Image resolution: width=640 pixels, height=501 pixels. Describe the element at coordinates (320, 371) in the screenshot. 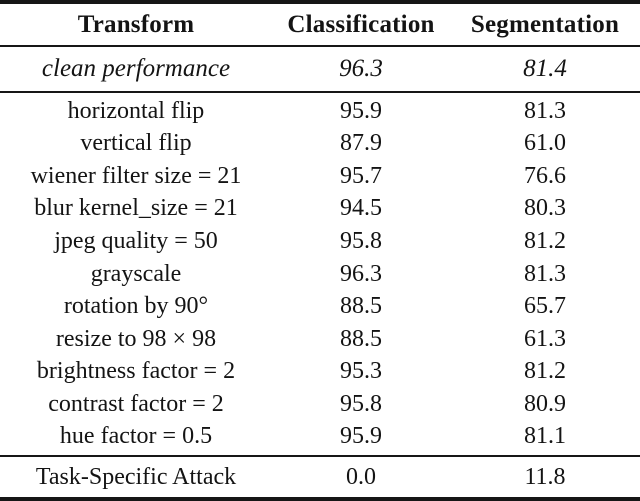

I see `table-row: brightness factor = 2 95.3 81.2` at that location.